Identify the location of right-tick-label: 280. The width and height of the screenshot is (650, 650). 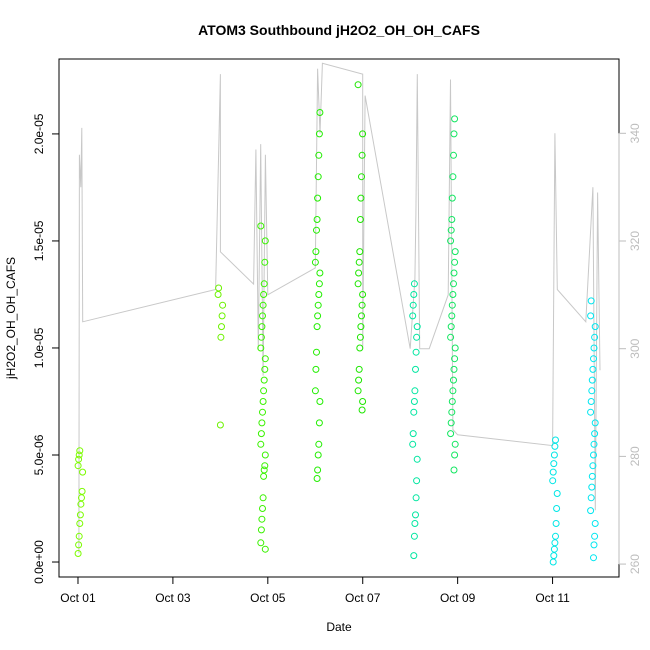
(635, 456).